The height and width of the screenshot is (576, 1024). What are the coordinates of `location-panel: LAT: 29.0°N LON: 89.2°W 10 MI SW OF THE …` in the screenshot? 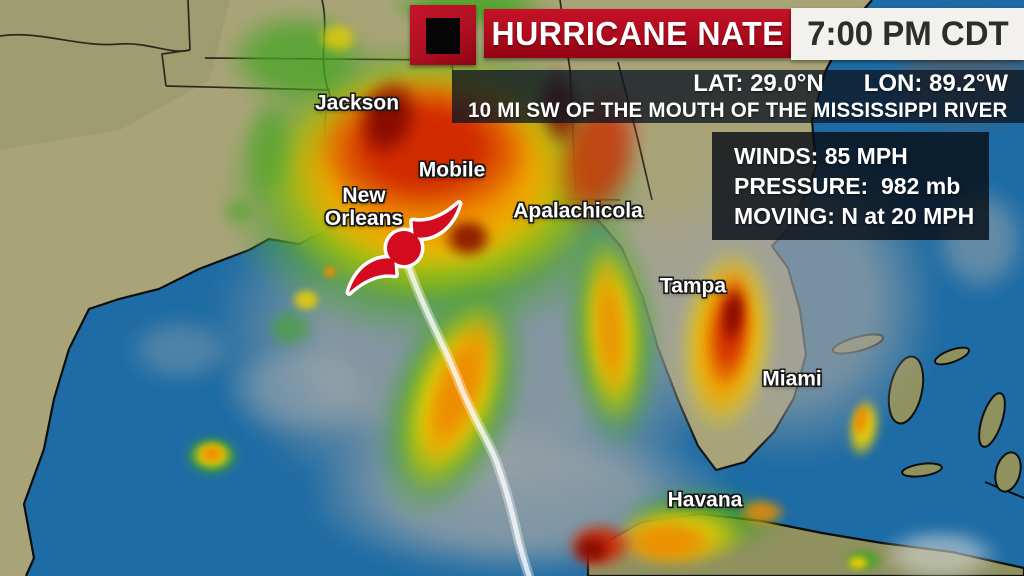 It's located at (738, 96).